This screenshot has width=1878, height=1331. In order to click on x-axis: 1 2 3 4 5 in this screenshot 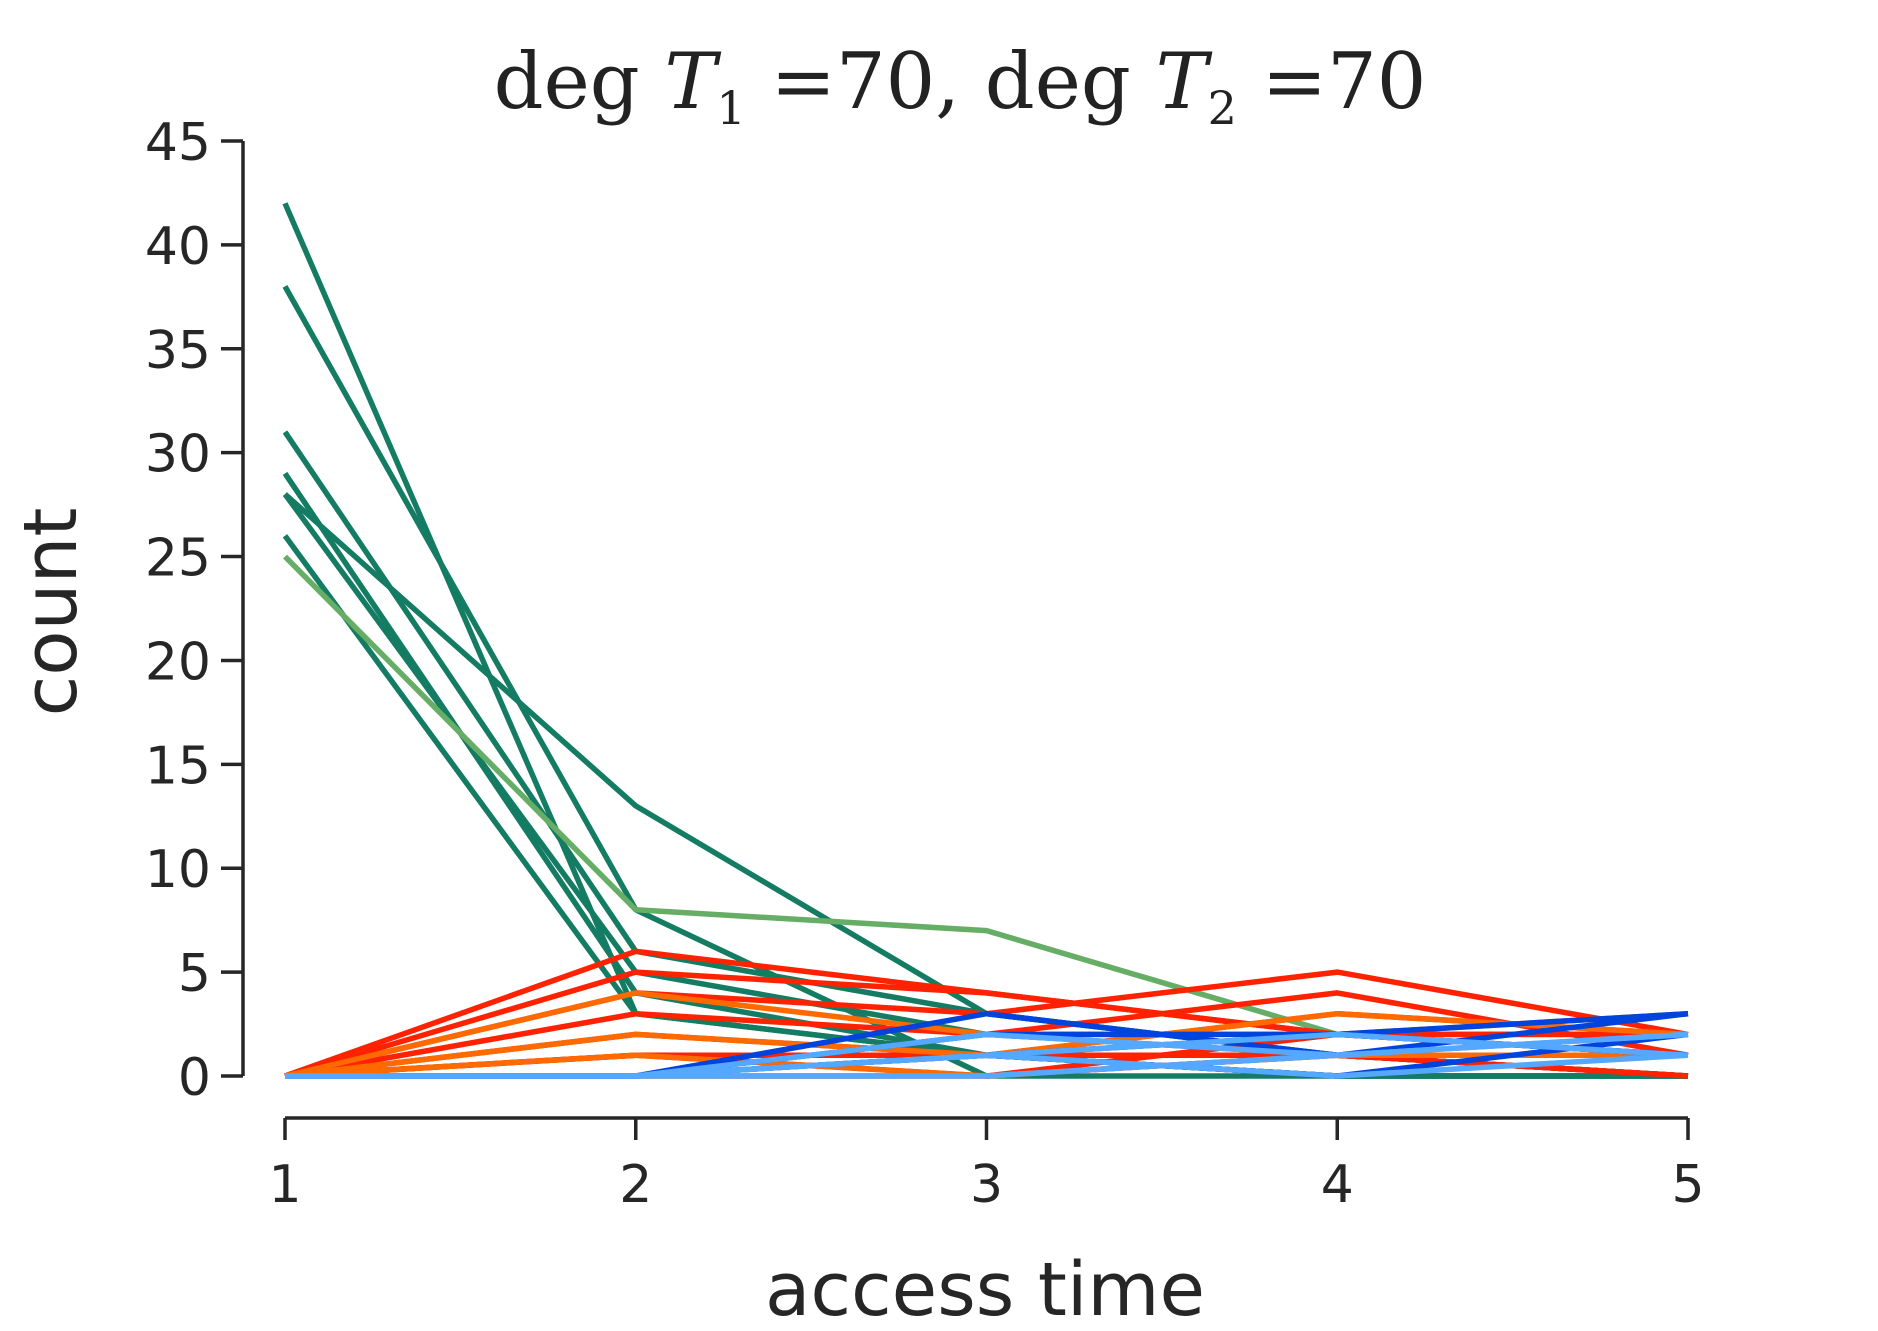, I will do `click(986, 1165)`.